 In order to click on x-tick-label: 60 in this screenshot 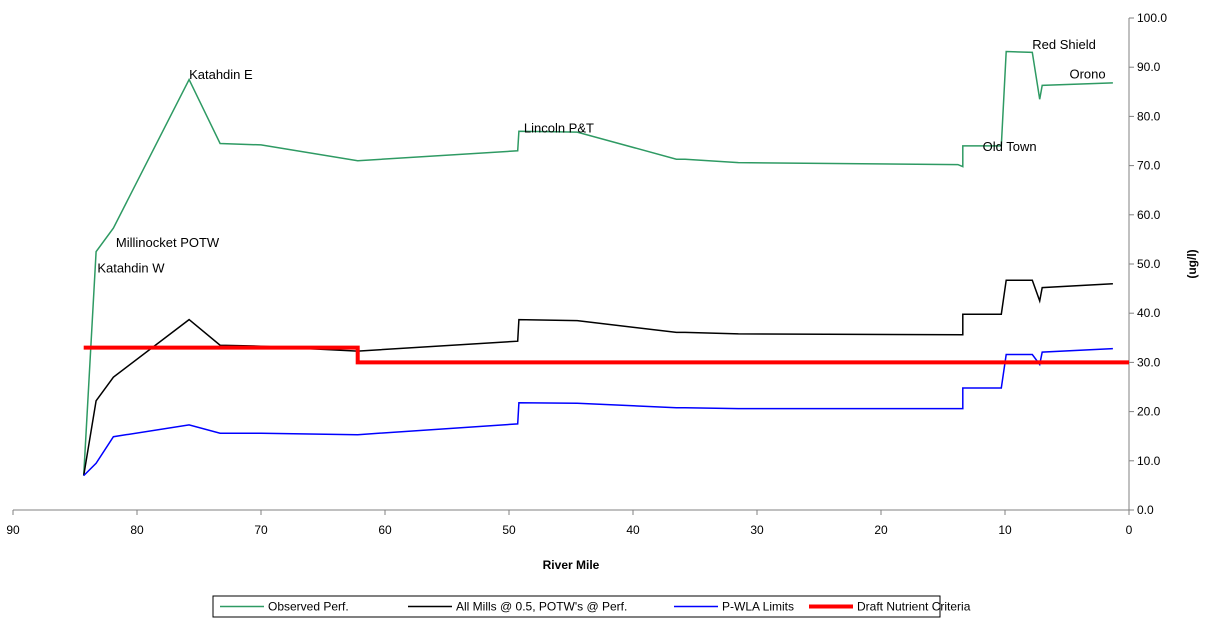, I will do `click(385, 530)`.